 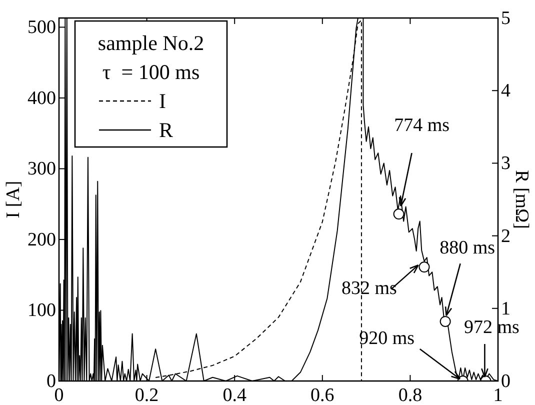 I want to click on y-tick-label: 100, so click(x=42, y=311).